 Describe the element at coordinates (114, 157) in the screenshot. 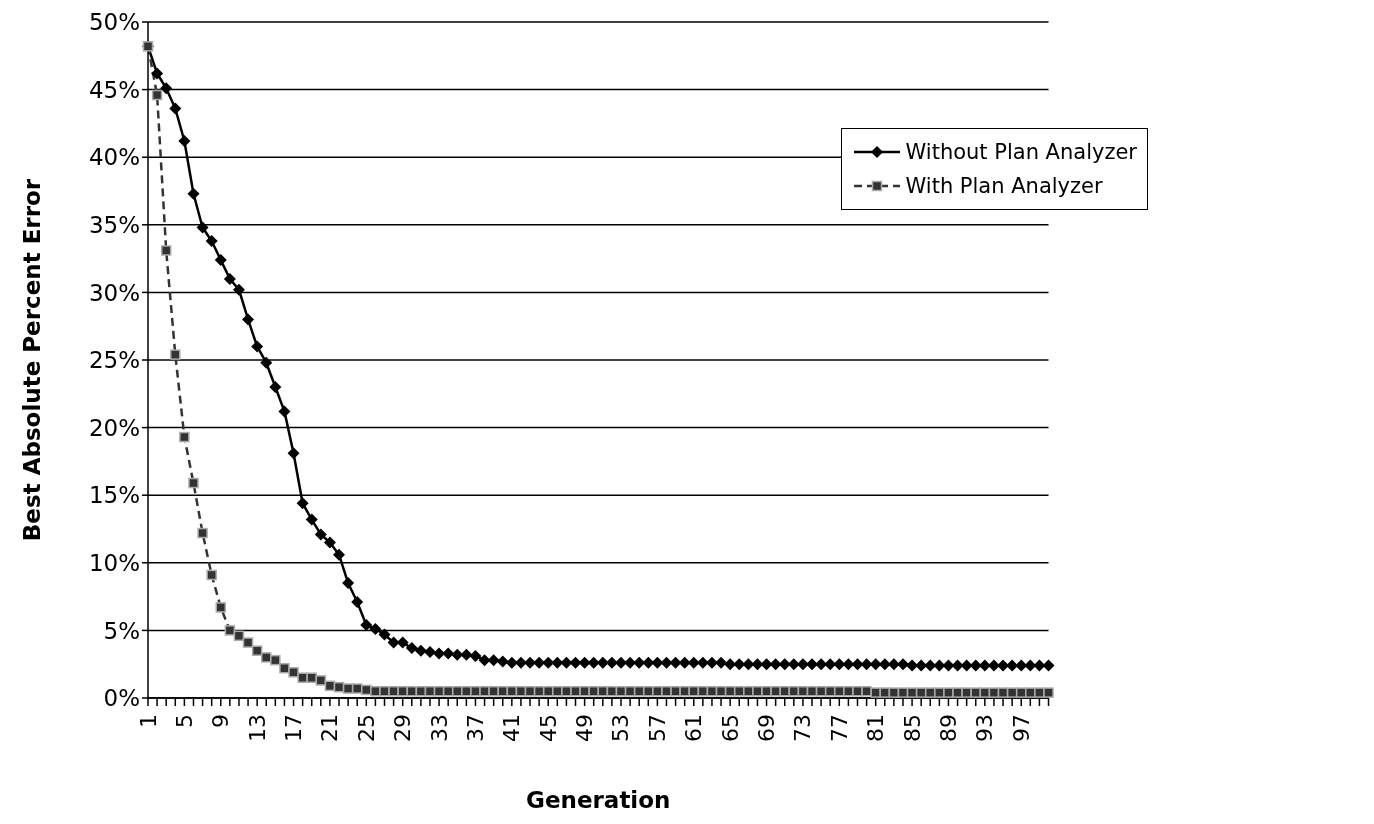

I see `y-tick-label: 40%` at that location.